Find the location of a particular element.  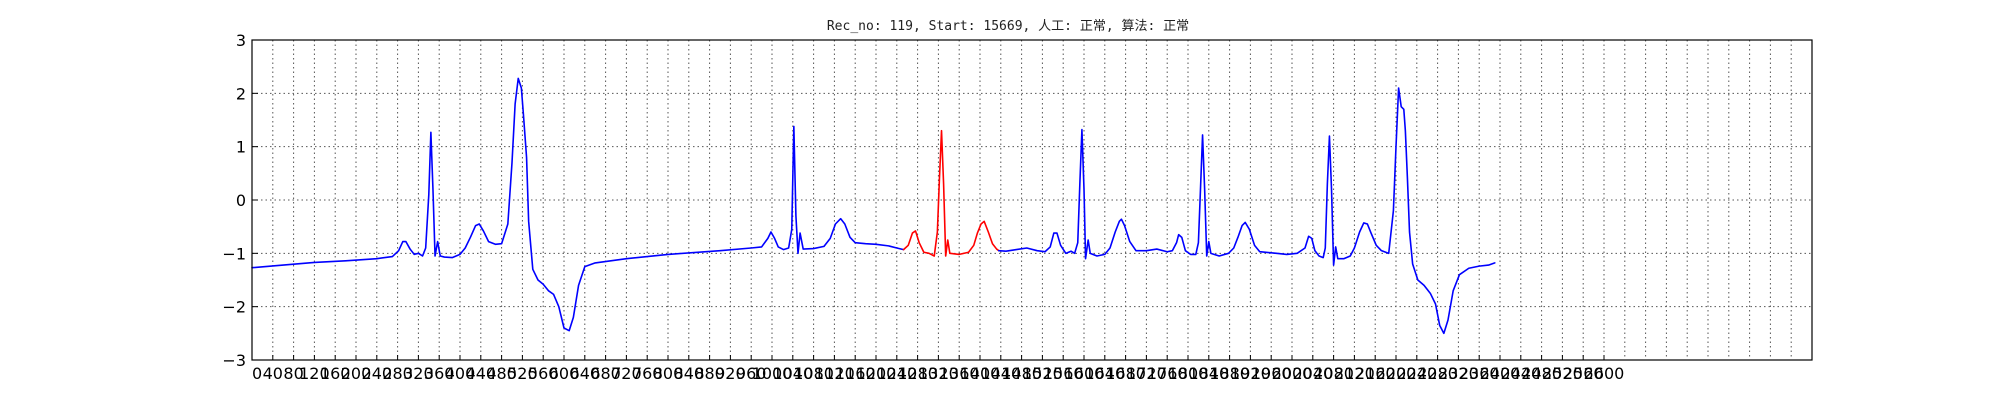

y-tick-label: −2 is located at coordinates (234, 307).